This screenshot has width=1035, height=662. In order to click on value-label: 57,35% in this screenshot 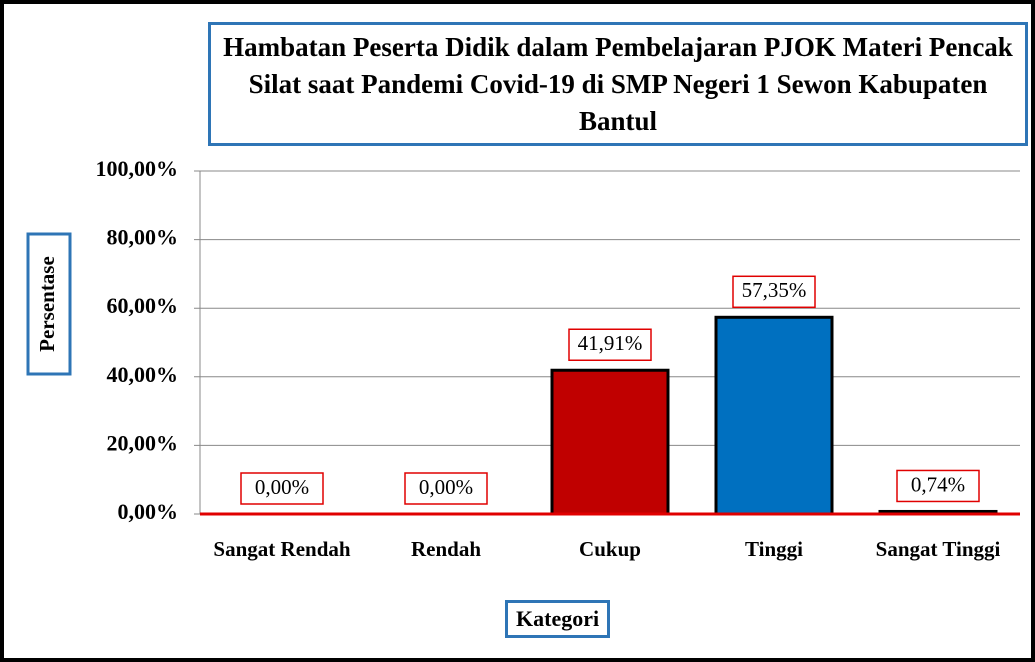, I will do `click(774, 290)`.